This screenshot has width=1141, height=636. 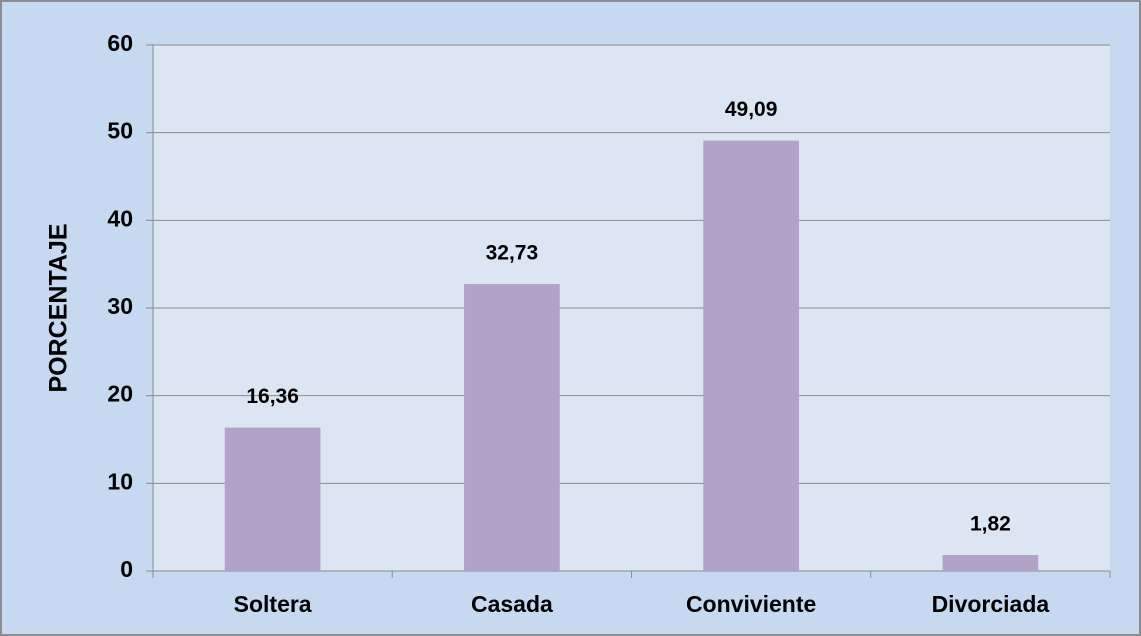 What do you see at coordinates (751, 604) in the screenshot?
I see `x-tick-label: Conviviente` at bounding box center [751, 604].